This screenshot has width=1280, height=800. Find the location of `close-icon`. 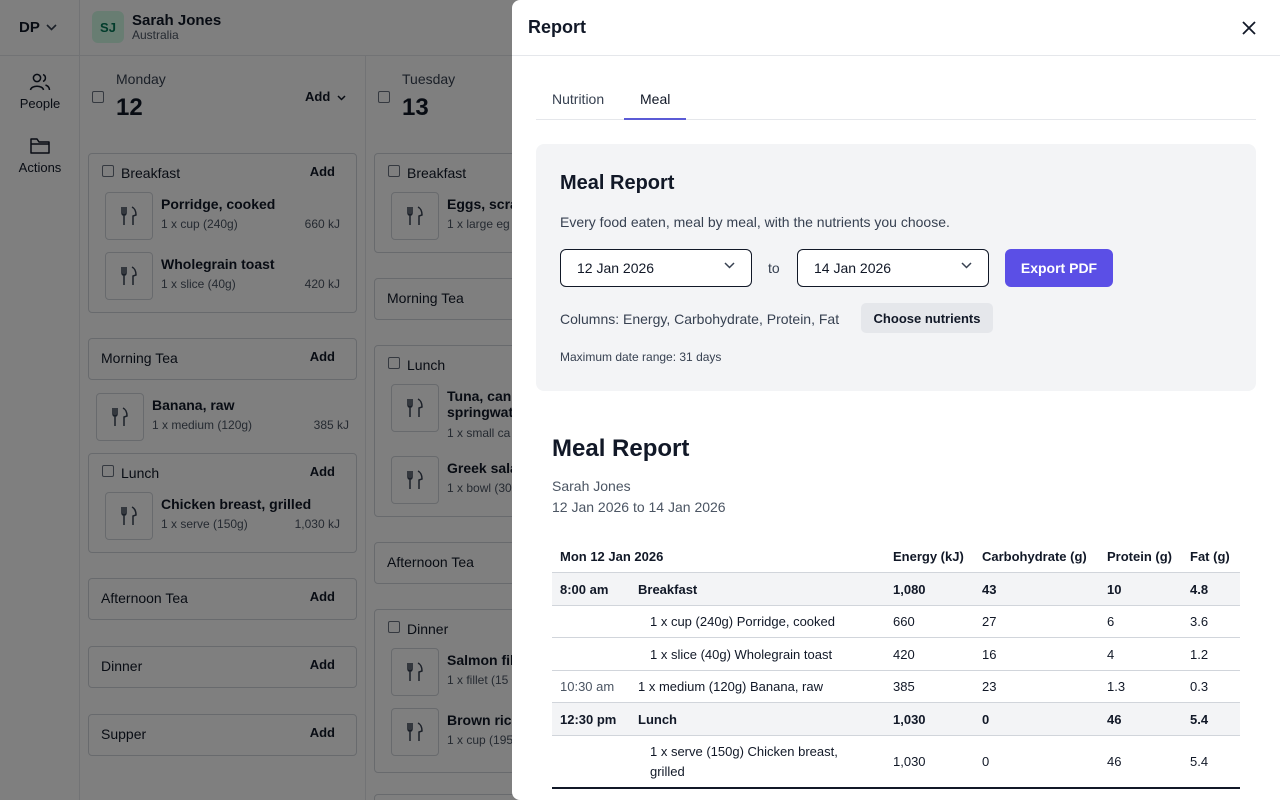

close-icon is located at coordinates (1249, 28).